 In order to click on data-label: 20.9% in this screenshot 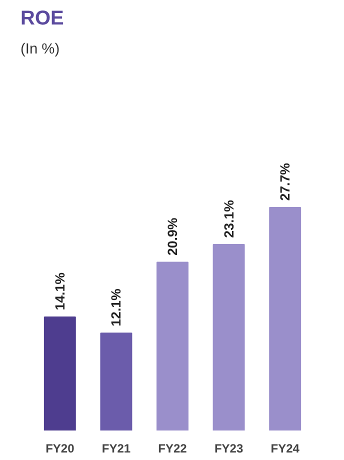, I will do `click(172, 237)`.